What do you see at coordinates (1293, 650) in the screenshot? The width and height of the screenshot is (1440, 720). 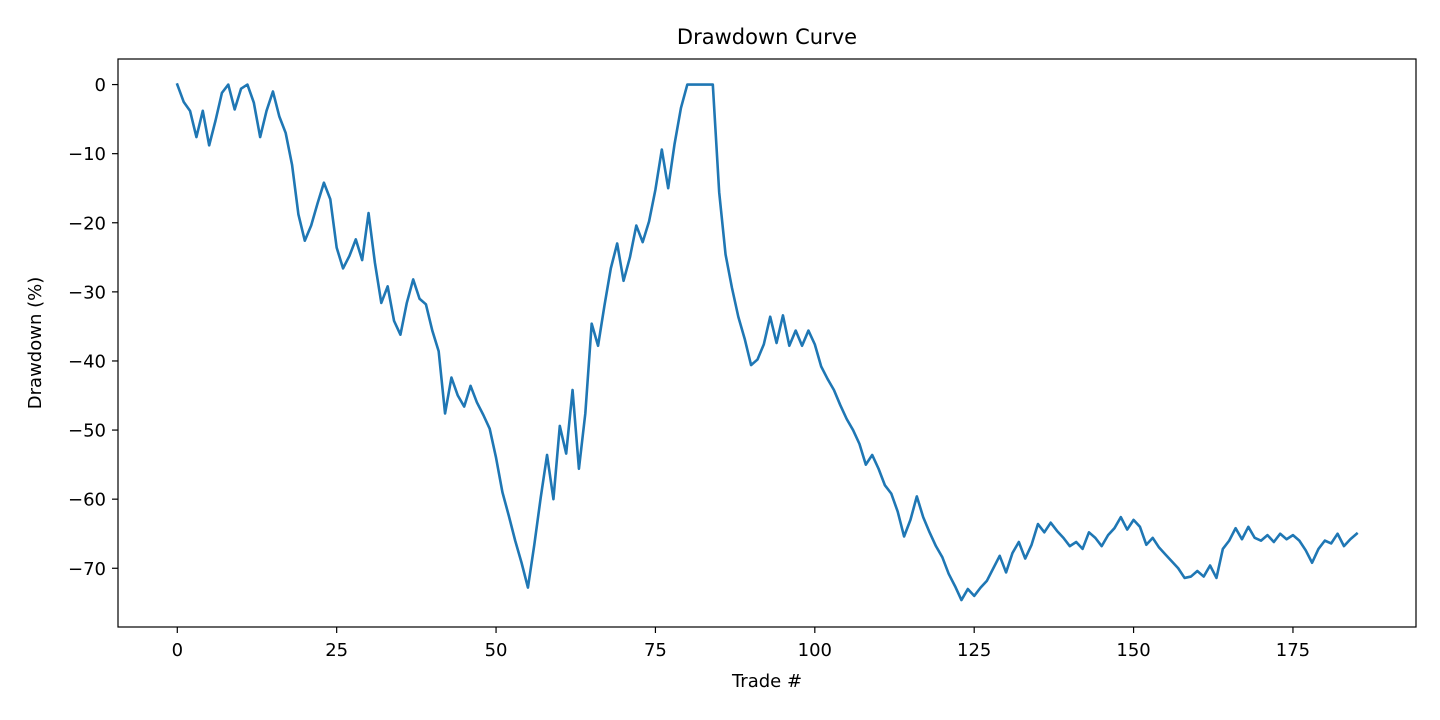 I see `x-tick-label: 175` at bounding box center [1293, 650].